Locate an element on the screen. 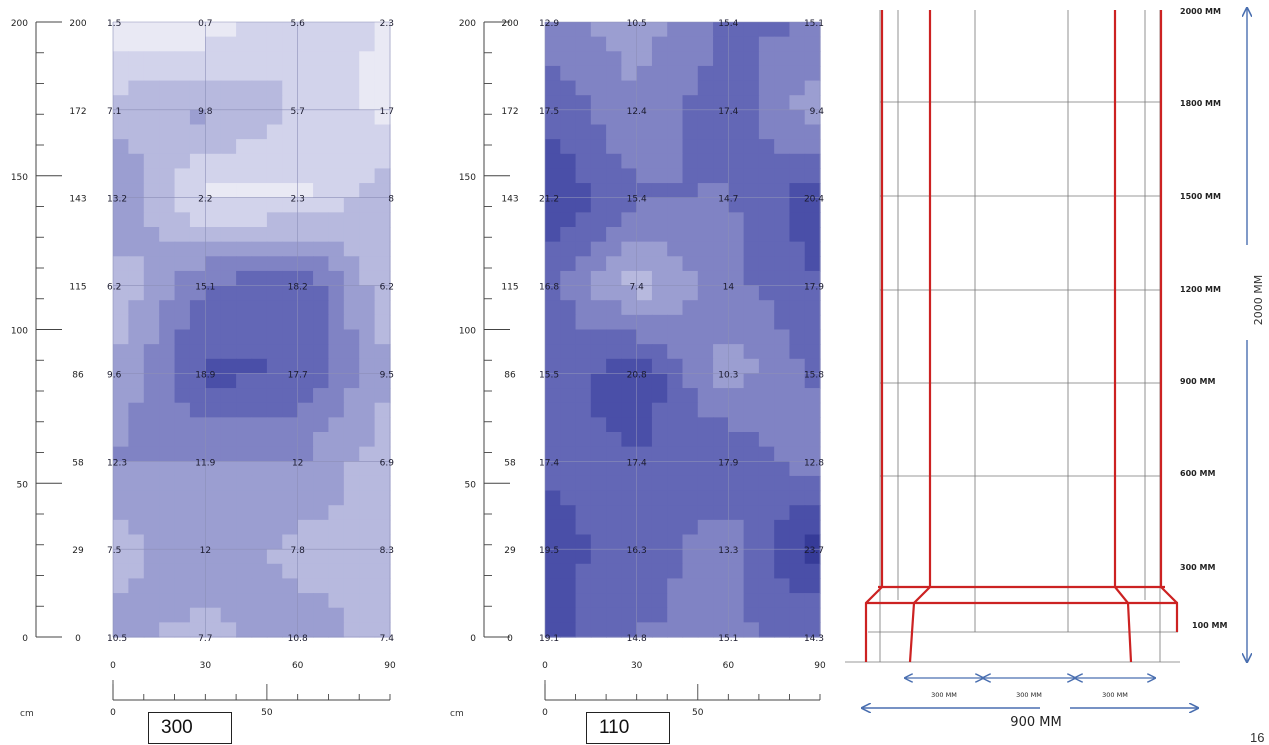 Image resolution: width=1269 pixels, height=745 pixels. height-label: 1200 MM is located at coordinates (1200, 289).